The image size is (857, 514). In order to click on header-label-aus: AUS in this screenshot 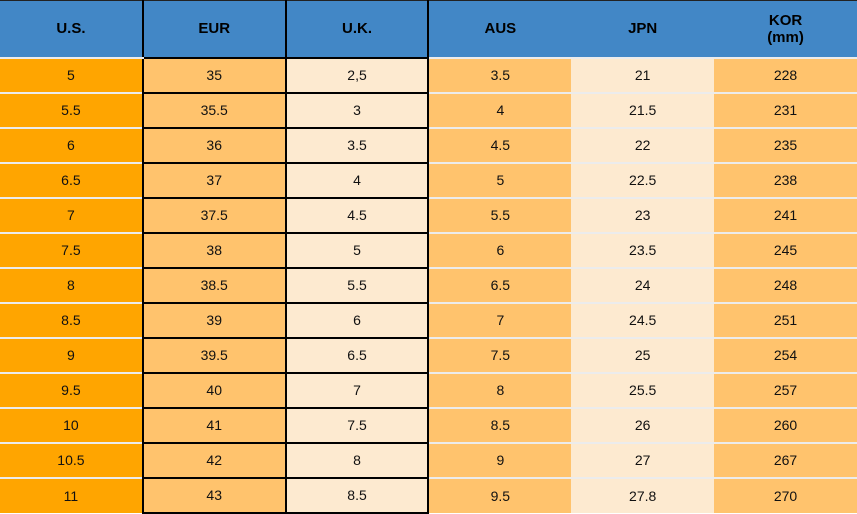, I will do `click(500, 29)`.